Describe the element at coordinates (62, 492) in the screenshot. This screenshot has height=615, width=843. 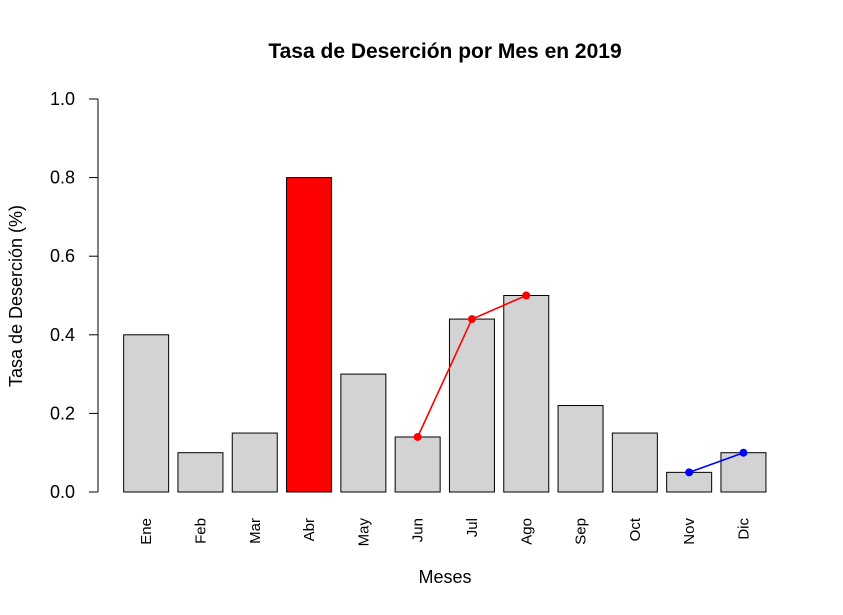
I see `y-tick-label: 0.0` at that location.